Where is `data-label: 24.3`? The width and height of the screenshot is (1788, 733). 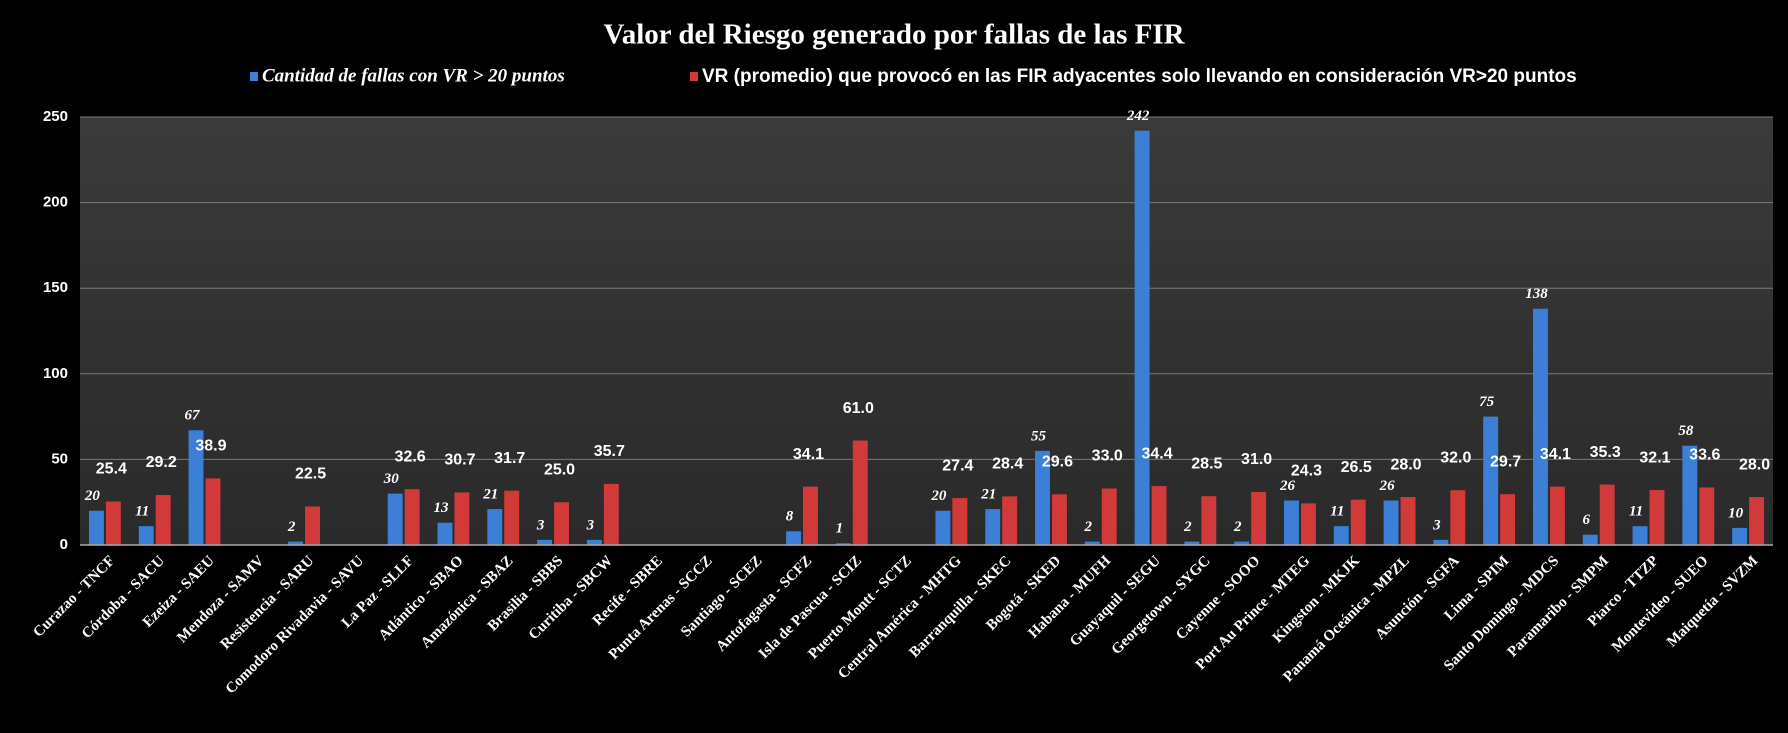 data-label: 24.3 is located at coordinates (1306, 471).